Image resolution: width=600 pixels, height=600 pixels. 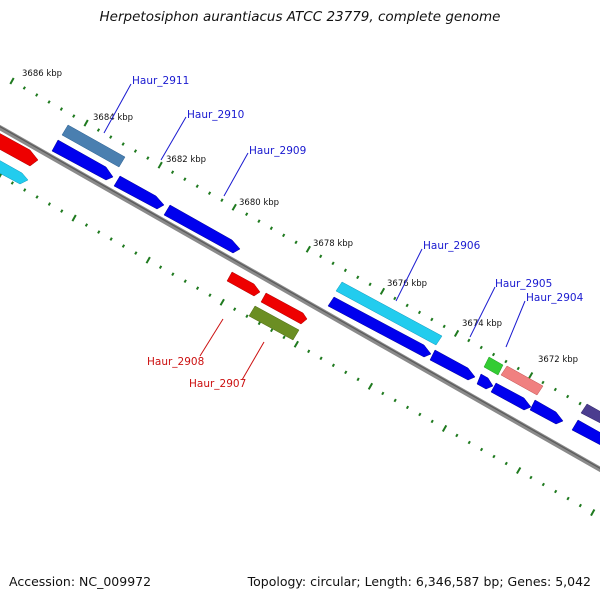 What do you see at coordinates (523, 284) in the screenshot?
I see `gene-label-haur-2905: Haur_2905` at bounding box center [523, 284].